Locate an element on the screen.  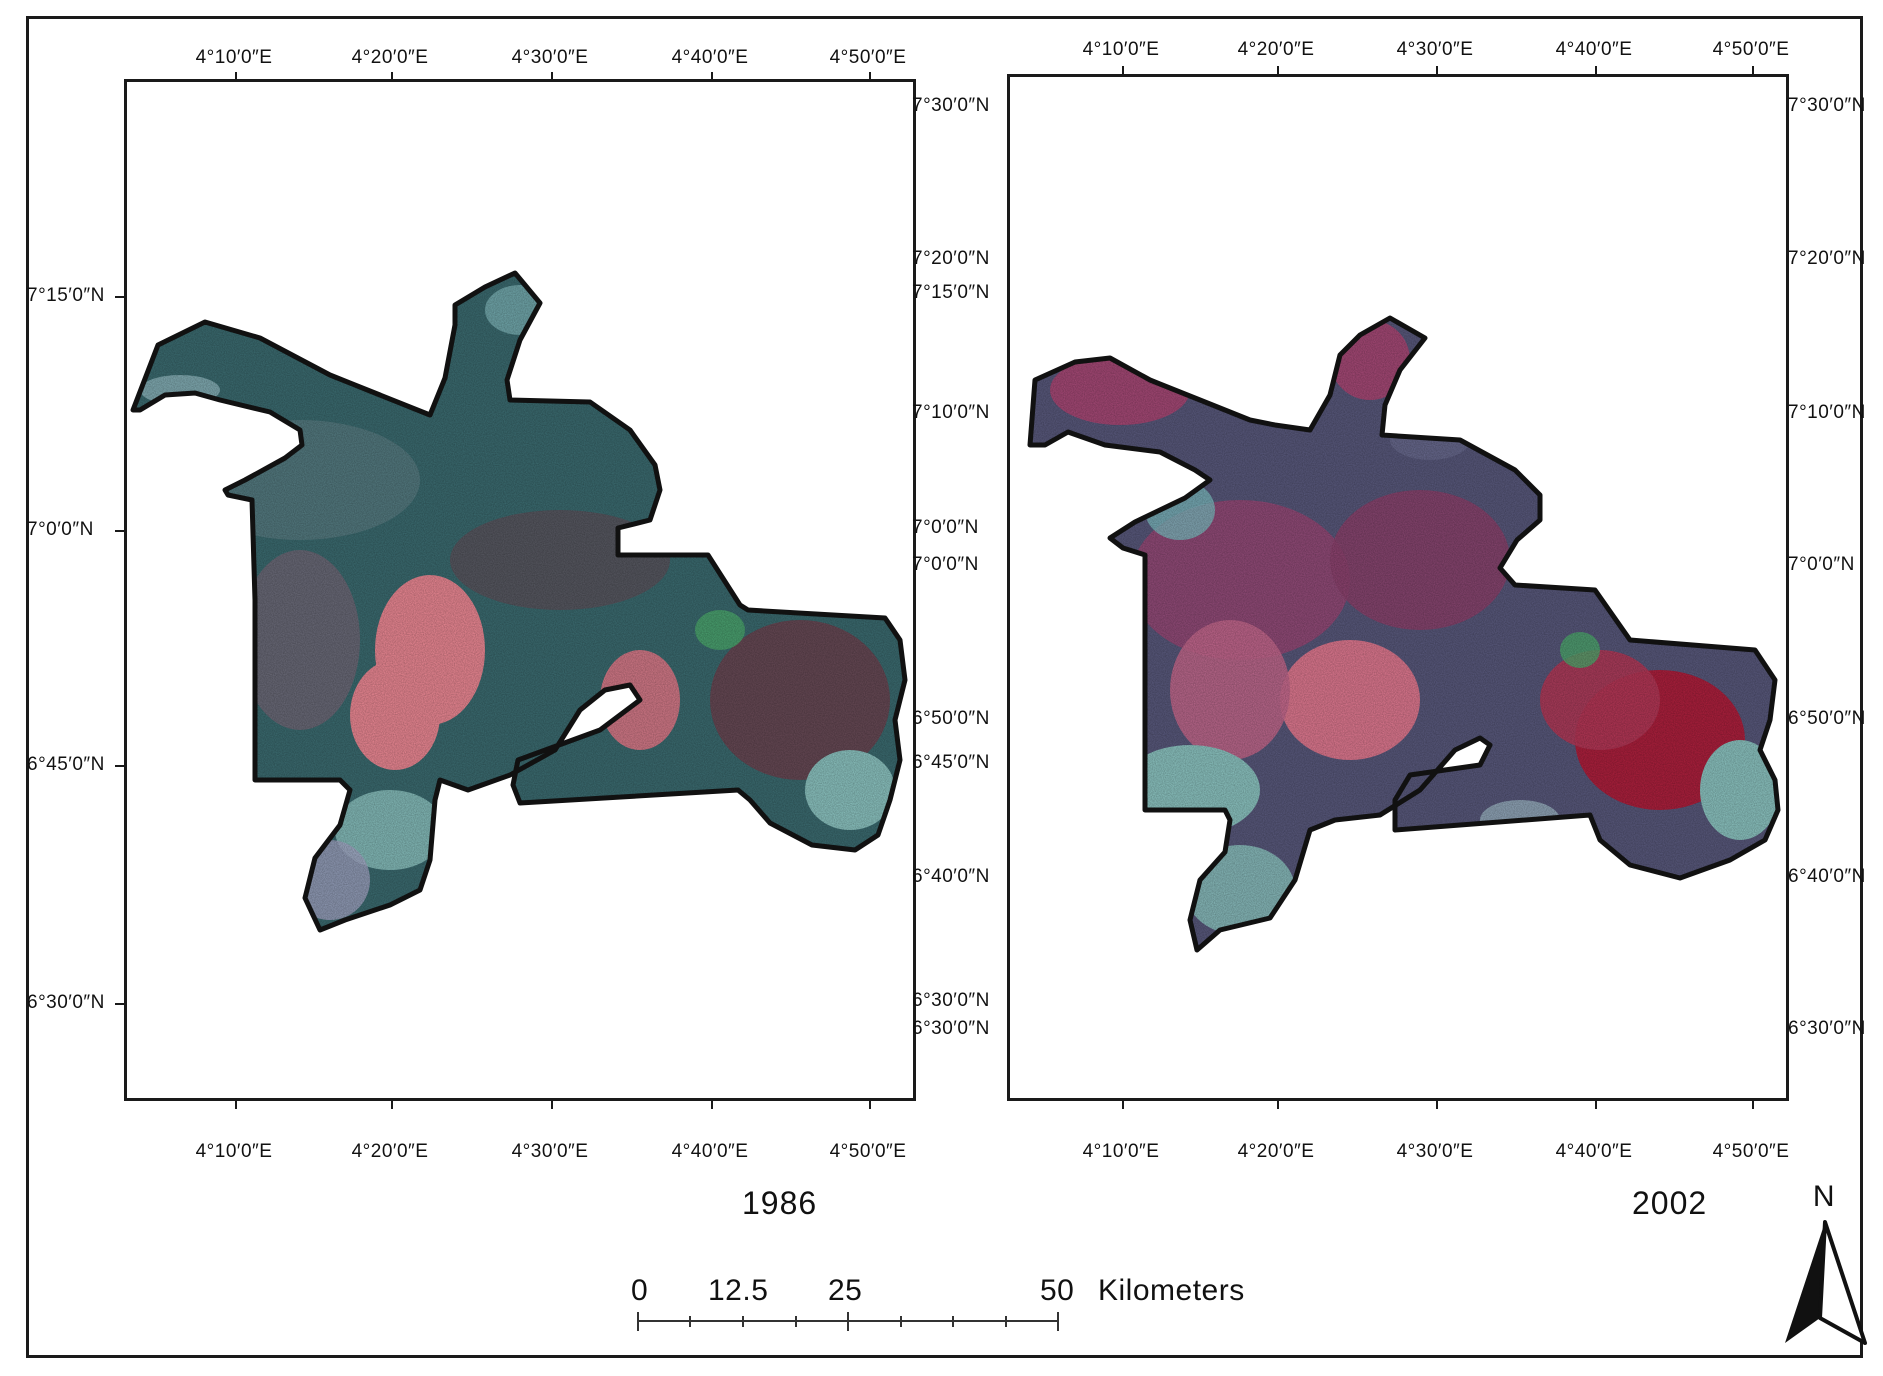
scale-label: 50 is located at coordinates (1057, 1290).